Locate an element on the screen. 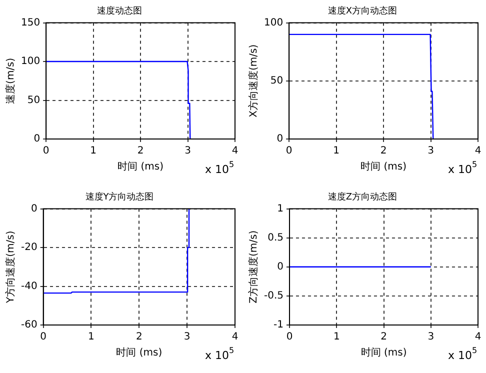 The height and width of the screenshot is (373, 486). y-tick-label: -0.5 is located at coordinates (274, 296).